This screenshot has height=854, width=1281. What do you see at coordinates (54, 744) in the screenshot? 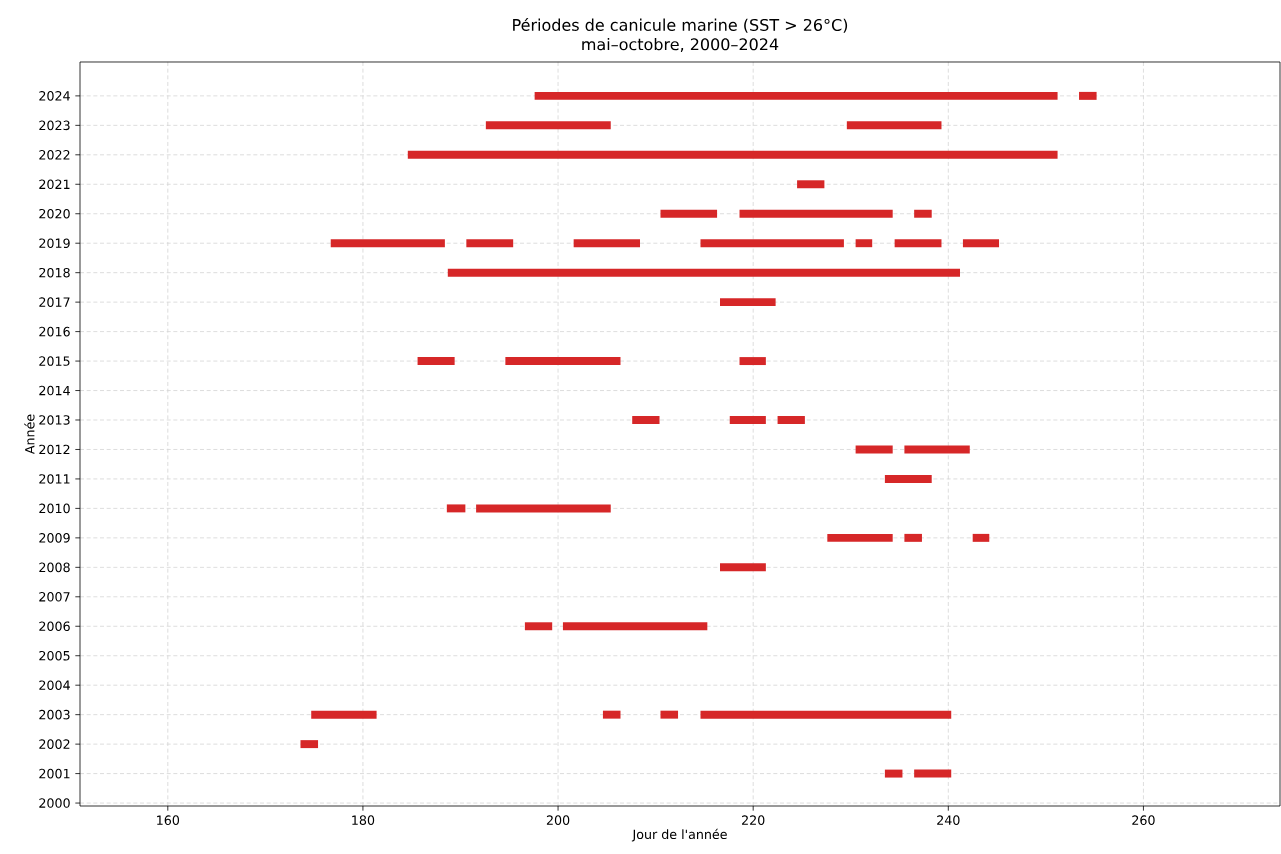
I see `y-tick-label: 2002` at bounding box center [54, 744].